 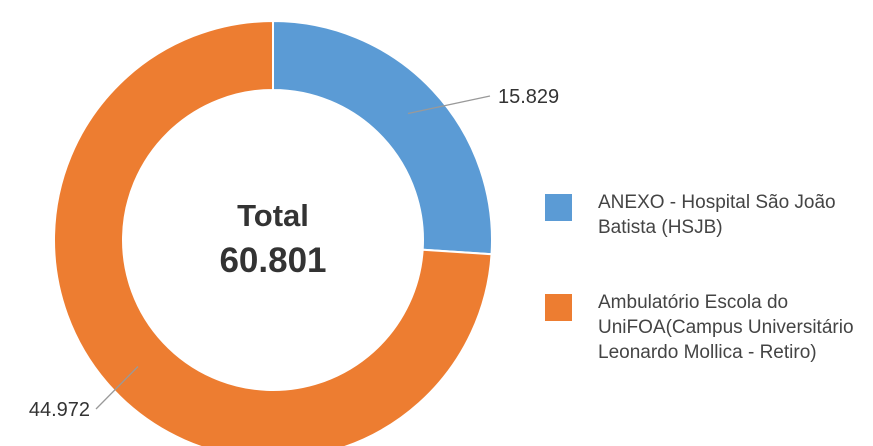 What do you see at coordinates (273, 215) in the screenshot?
I see `center-title: Total` at bounding box center [273, 215].